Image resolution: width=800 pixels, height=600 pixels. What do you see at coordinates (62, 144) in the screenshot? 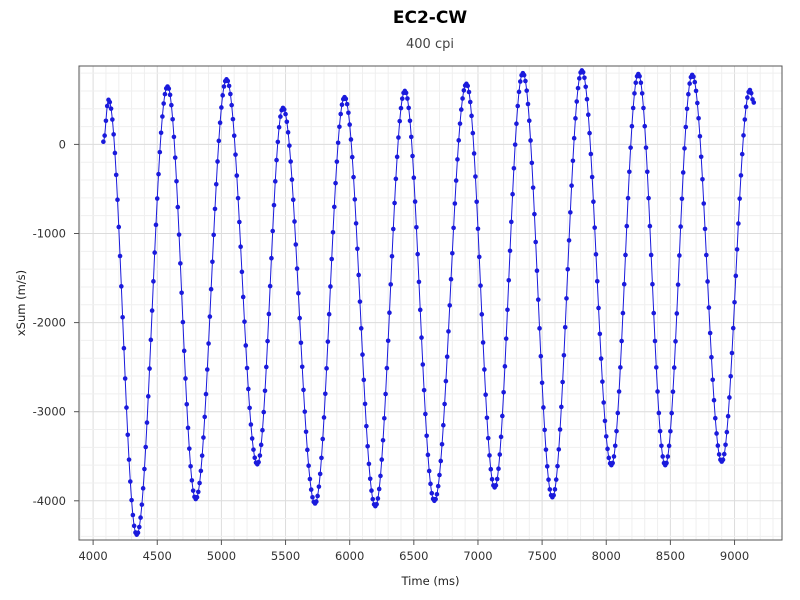
I see `y-tick-label: 0` at bounding box center [62, 144].